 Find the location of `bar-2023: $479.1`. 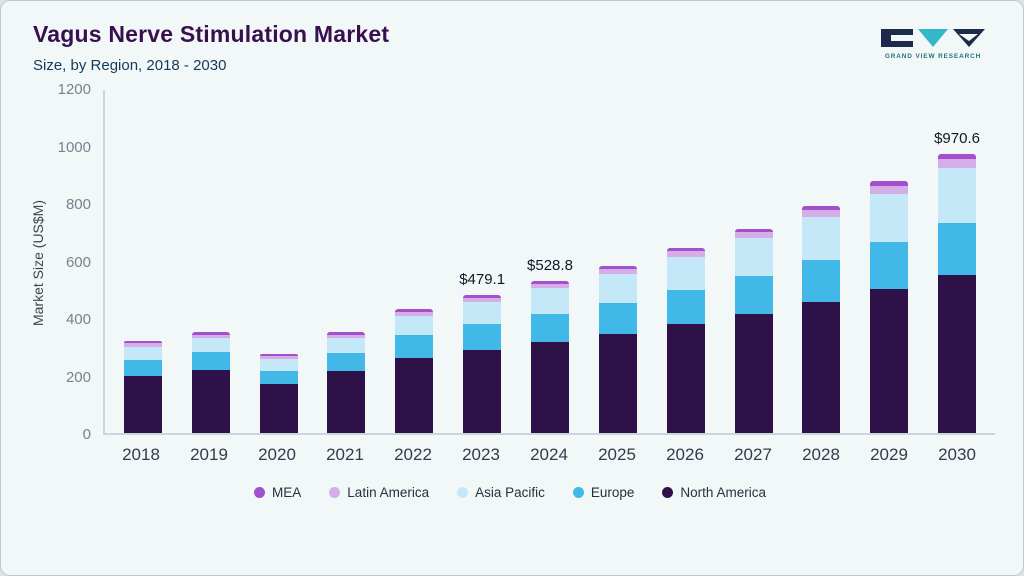

bar-2023: $479.1 is located at coordinates (482, 352).